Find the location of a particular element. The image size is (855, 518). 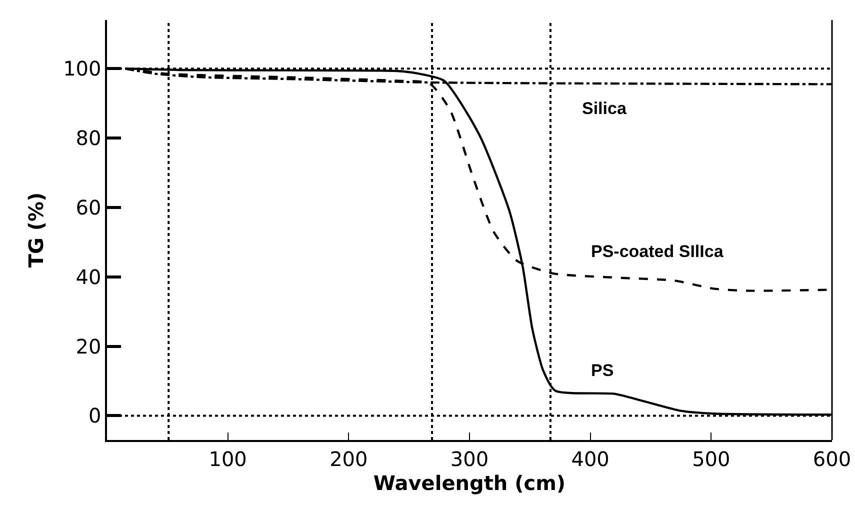

y-axis-title: TG (%) is located at coordinates (36, 230).